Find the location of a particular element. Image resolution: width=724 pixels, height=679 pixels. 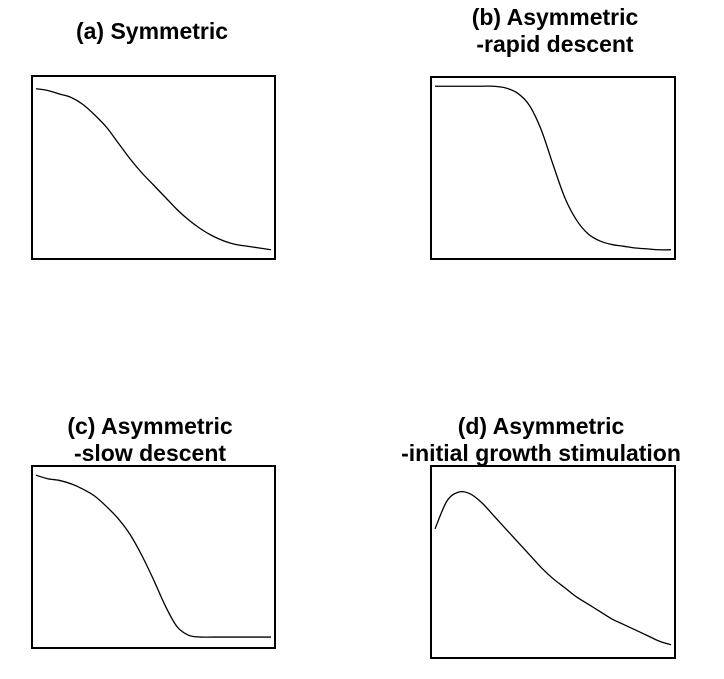

panel-a-chart is located at coordinates (153, 167).